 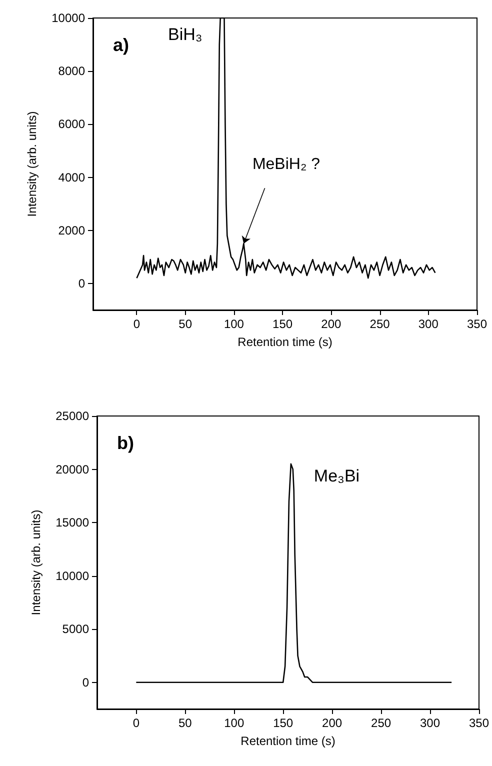 What do you see at coordinates (185, 34) in the screenshot?
I see `annotation: BiH₃` at bounding box center [185, 34].